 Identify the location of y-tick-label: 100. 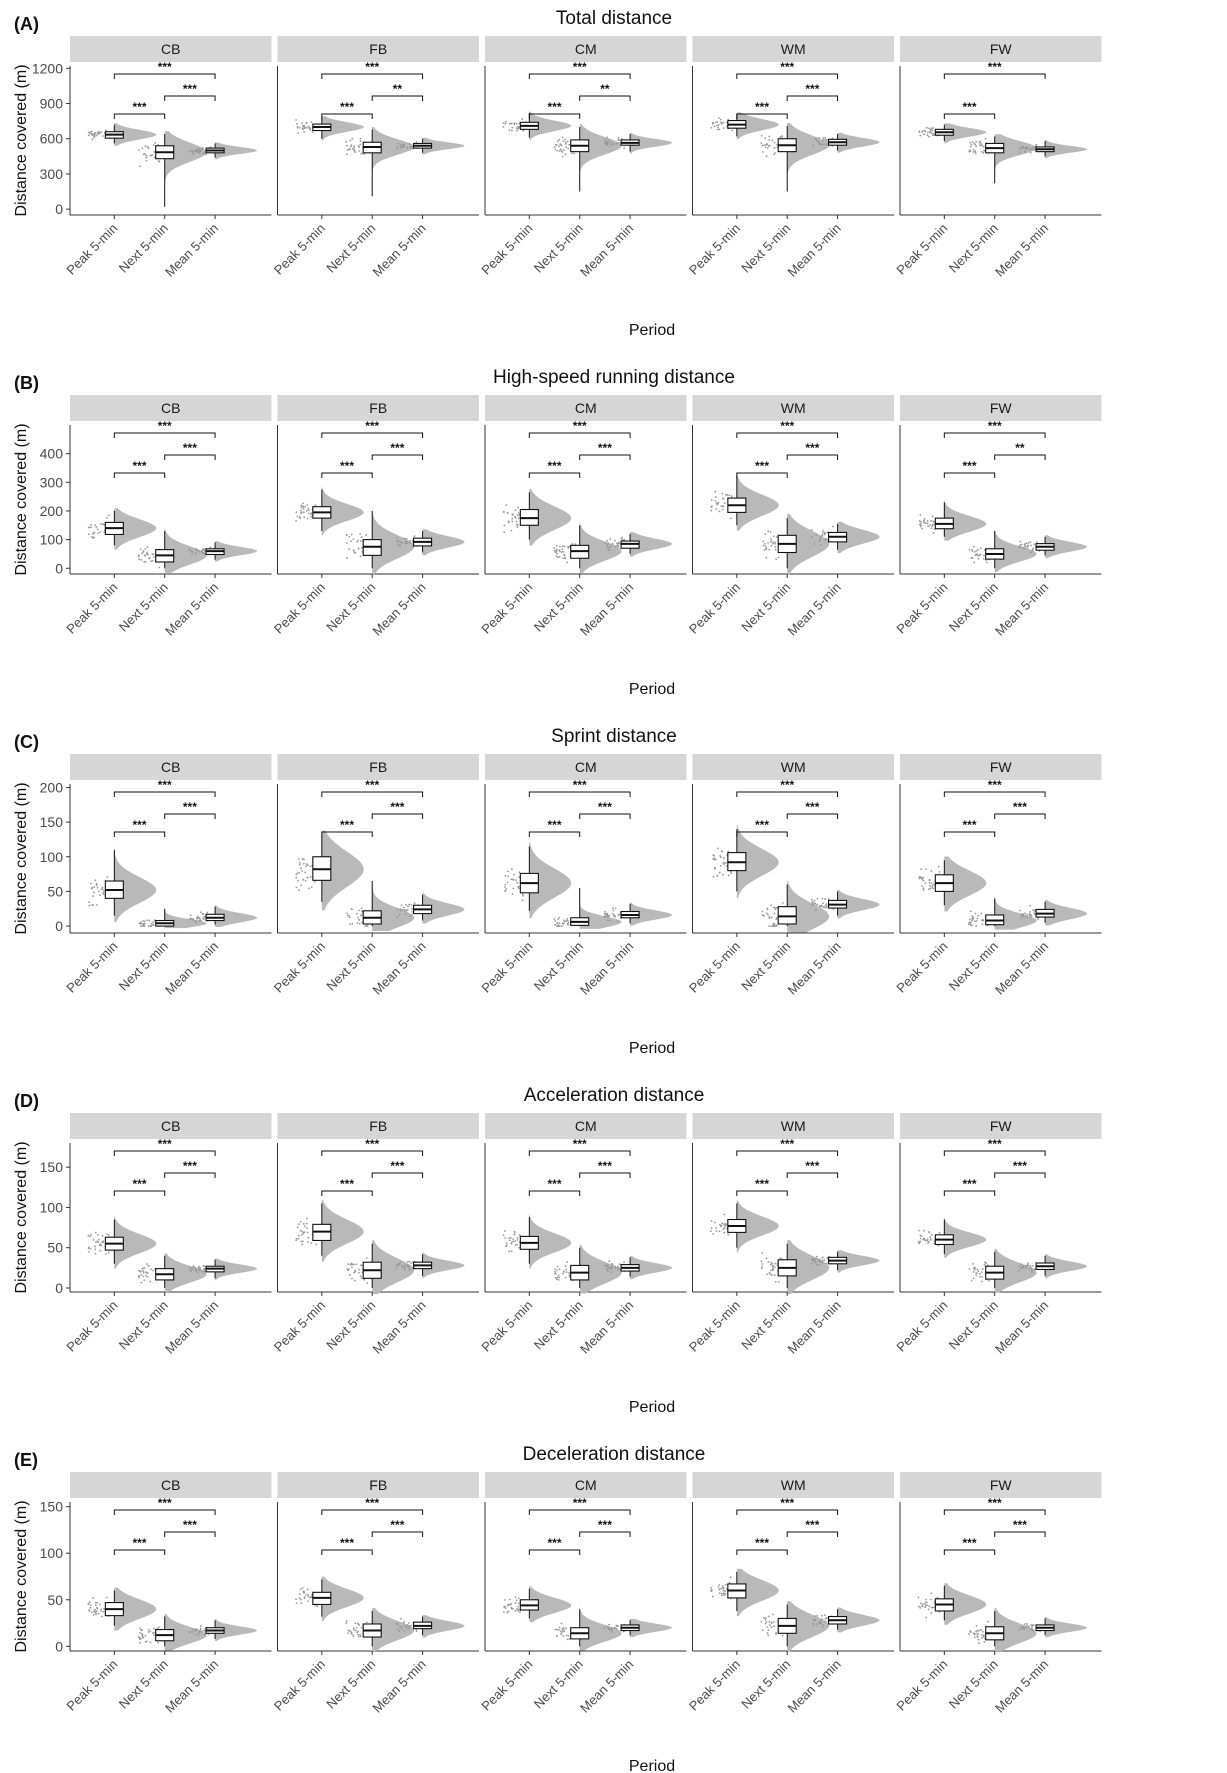
(52, 1207).